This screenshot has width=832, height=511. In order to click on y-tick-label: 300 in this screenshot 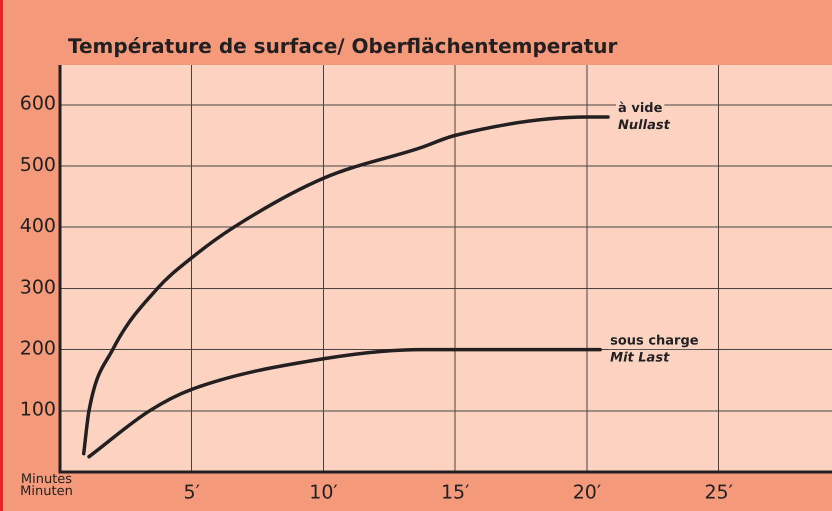, I will do `click(38, 287)`.